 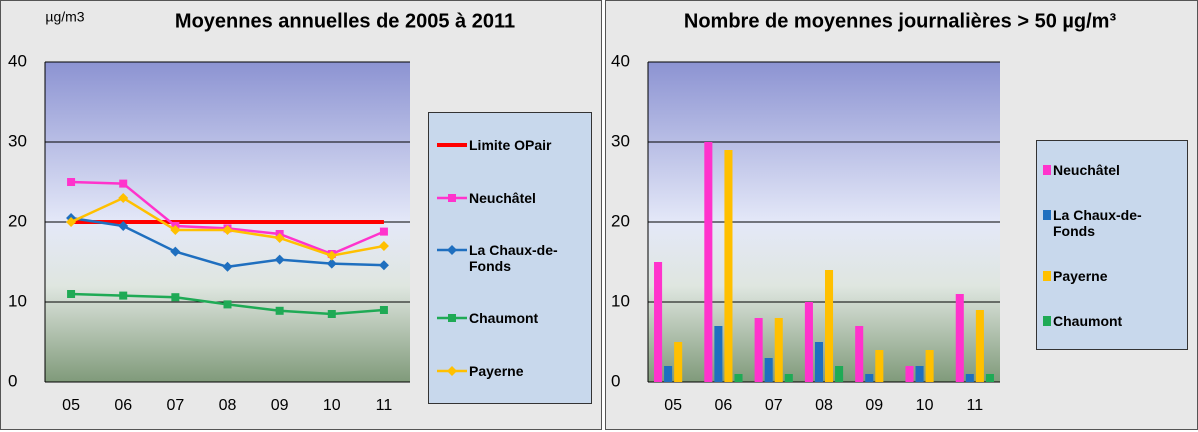 What do you see at coordinates (620, 300) in the screenshot?
I see `y-tick-label: 10` at bounding box center [620, 300].